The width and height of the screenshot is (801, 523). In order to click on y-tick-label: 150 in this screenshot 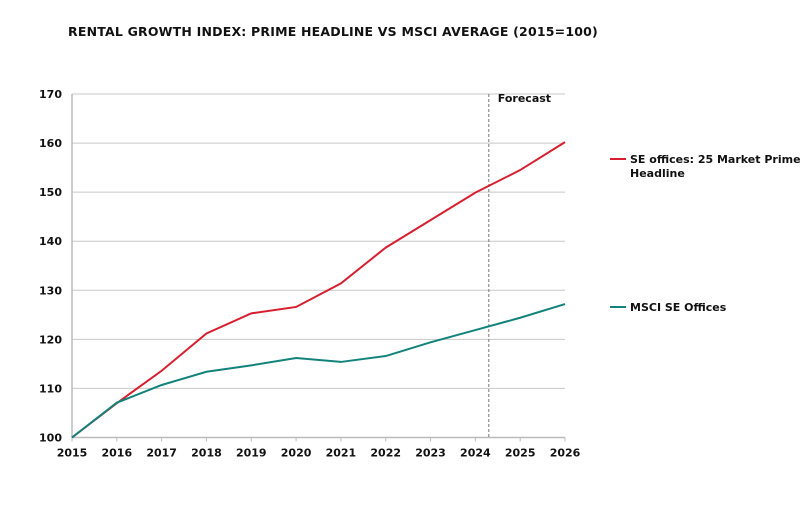, I will do `click(50, 192)`.